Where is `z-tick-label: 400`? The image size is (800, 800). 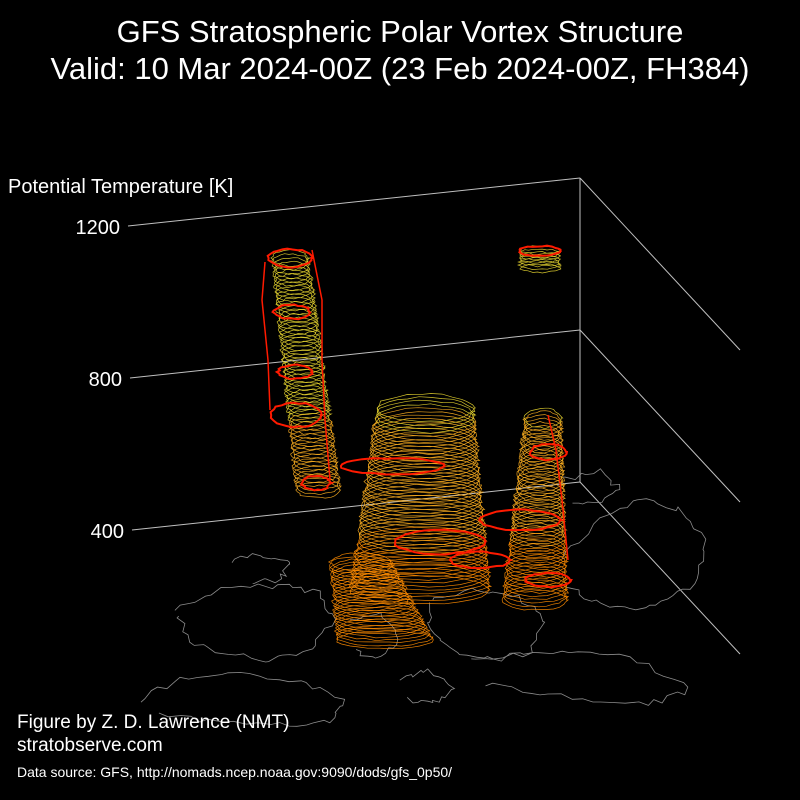 z-tick-label: 400 is located at coordinates (107, 532).